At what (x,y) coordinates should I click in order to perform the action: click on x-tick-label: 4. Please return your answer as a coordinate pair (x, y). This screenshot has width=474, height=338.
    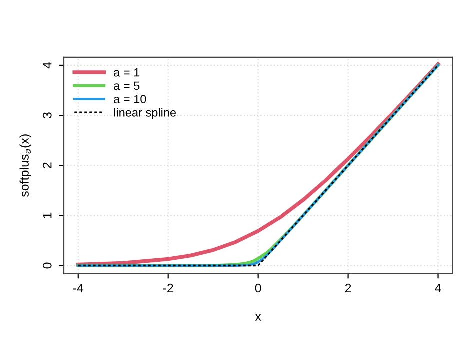
    Looking at the image, I should click on (438, 288).